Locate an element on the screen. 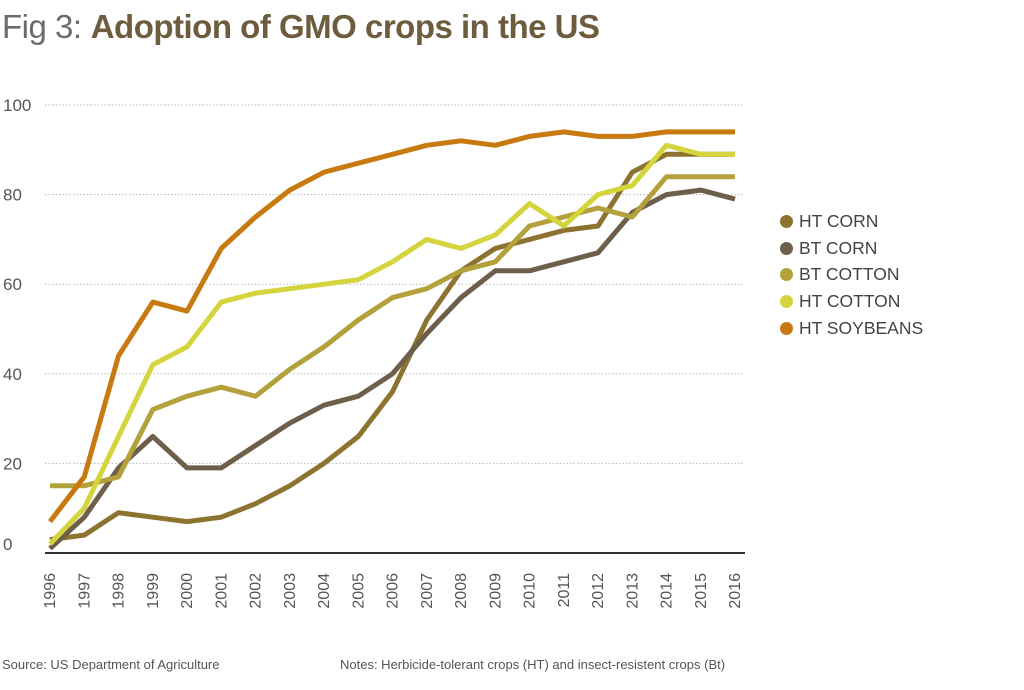 Image resolution: width=1024 pixels, height=690 pixels. figure-number: Fig 3: is located at coordinates (42, 26).